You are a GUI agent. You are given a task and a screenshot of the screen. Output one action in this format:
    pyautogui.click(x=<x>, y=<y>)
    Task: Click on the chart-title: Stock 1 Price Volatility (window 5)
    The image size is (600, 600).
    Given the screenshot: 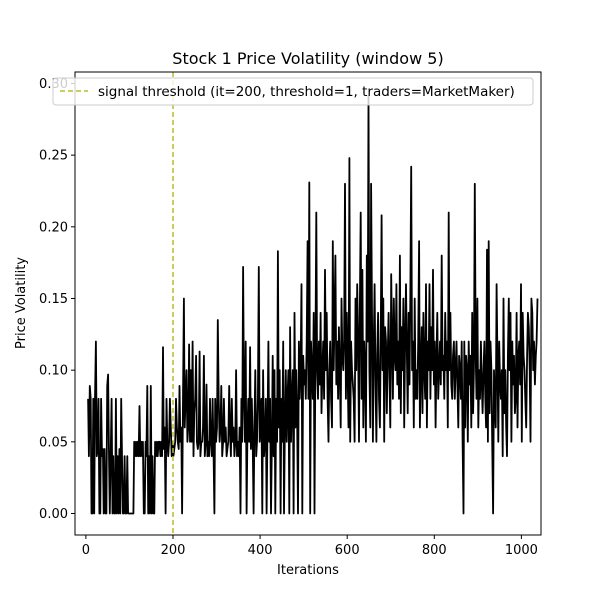 What is the action you would take?
    pyautogui.click(x=307, y=58)
    